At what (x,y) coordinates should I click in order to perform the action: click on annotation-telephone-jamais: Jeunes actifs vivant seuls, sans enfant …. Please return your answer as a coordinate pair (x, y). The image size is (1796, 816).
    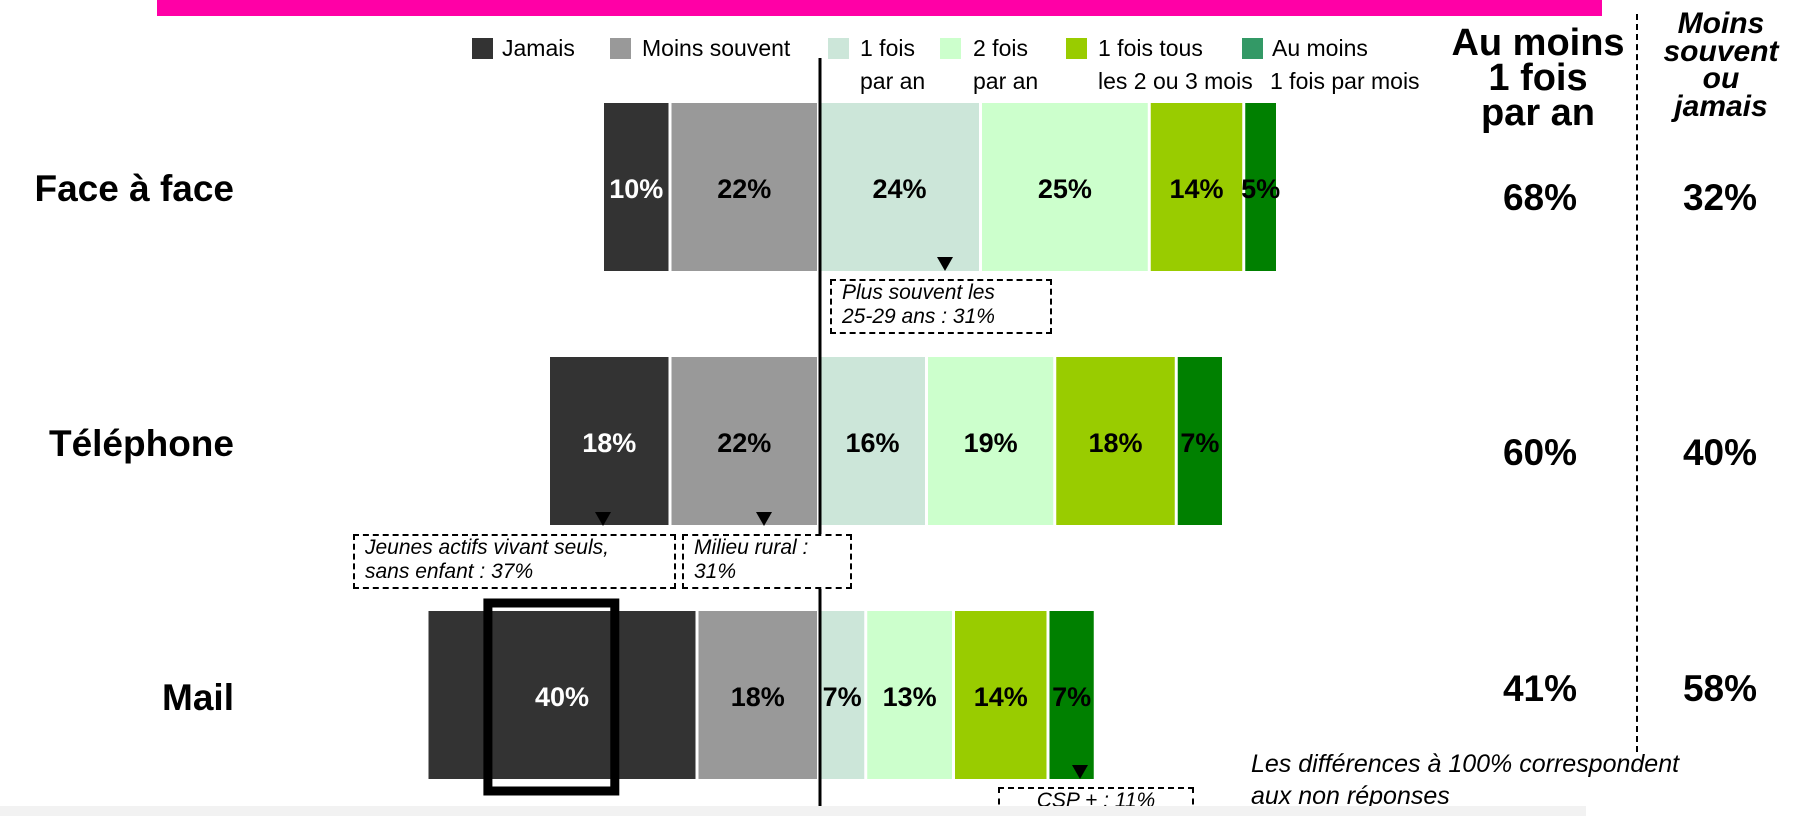
    Looking at the image, I should click on (514, 561).